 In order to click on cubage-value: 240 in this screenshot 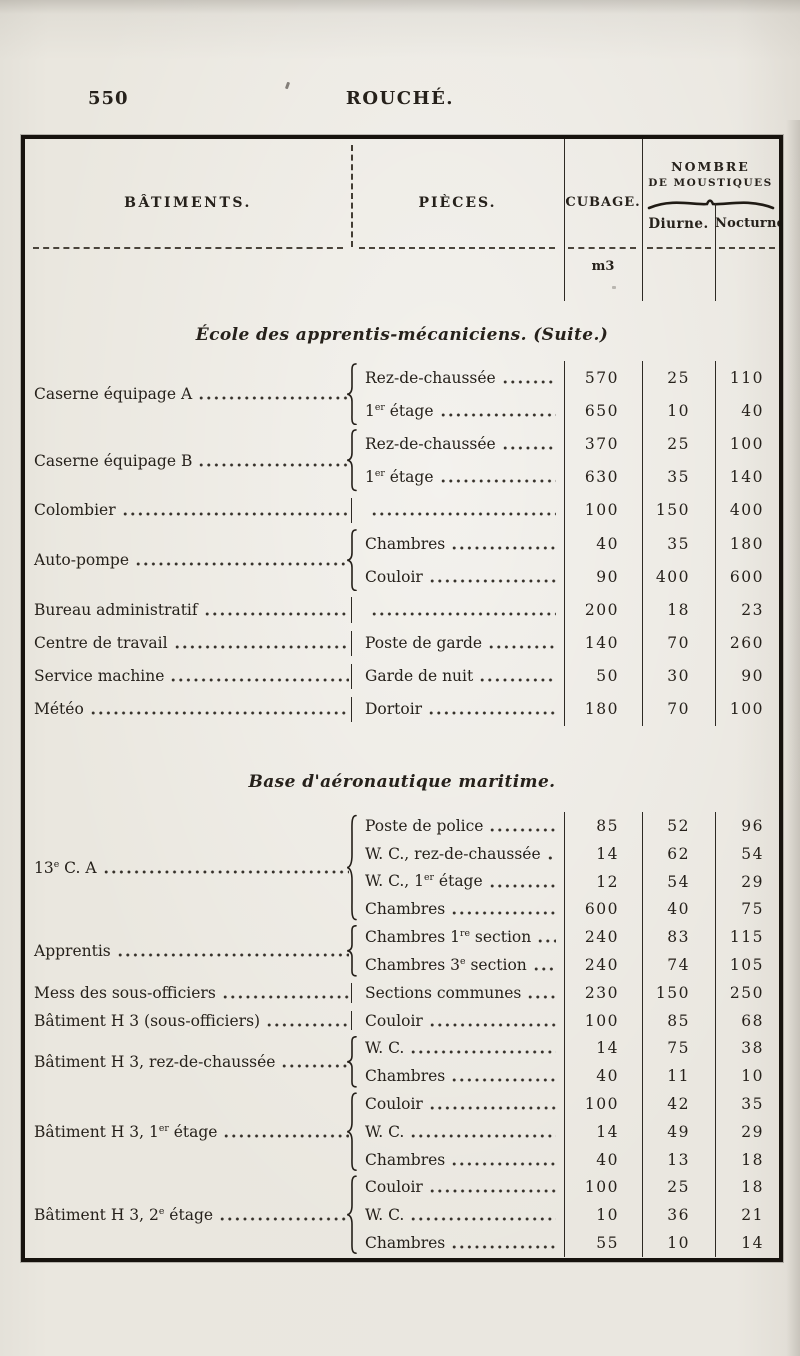, I will do `click(603, 937)`.